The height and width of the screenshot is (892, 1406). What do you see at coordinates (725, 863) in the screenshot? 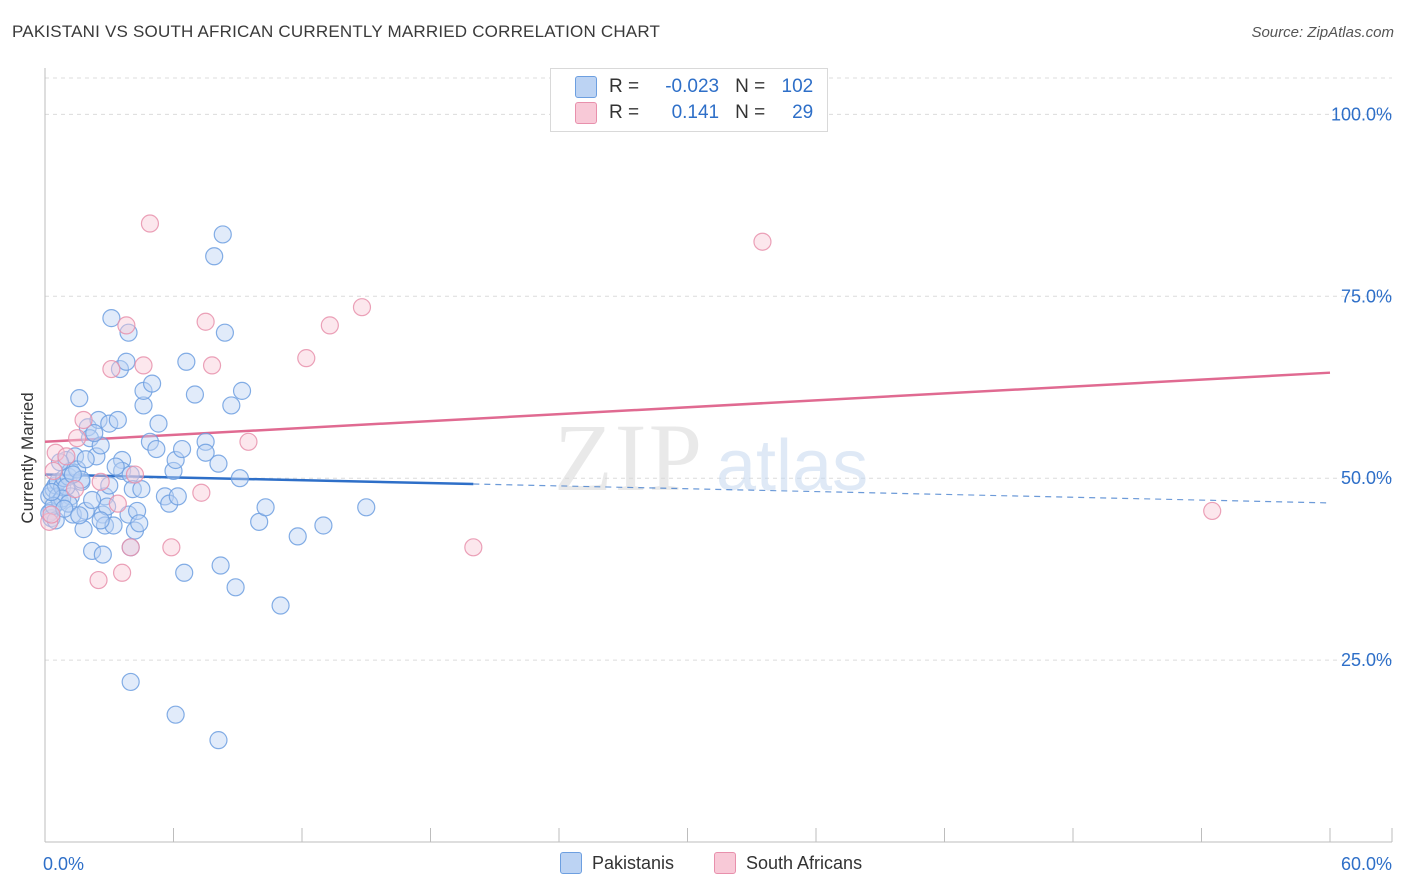
I see `series-swatch-south-africans` at bounding box center [725, 863].